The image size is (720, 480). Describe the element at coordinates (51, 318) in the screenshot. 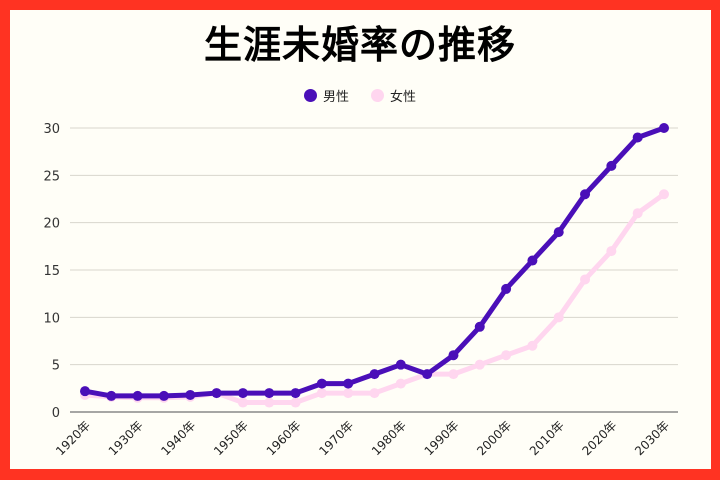

I see `y-tick-label: 10` at that location.